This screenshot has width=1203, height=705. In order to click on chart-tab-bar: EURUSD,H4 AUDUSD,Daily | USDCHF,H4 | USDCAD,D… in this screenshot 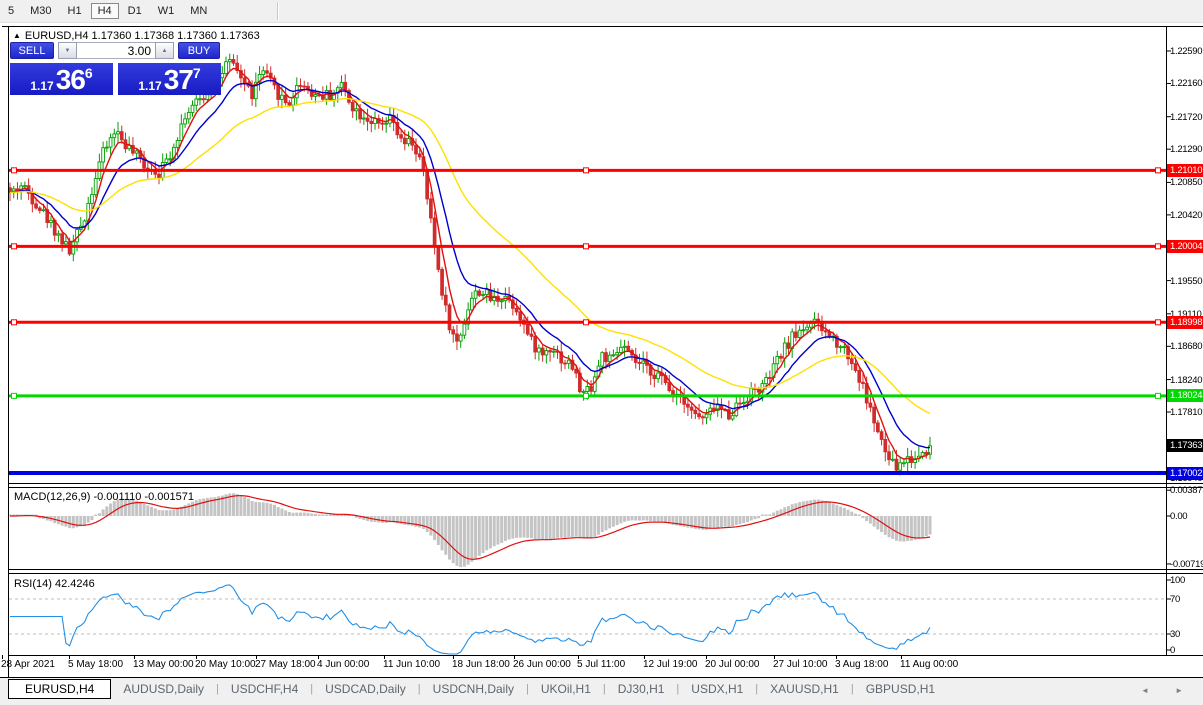, I will do `click(601, 691)`.